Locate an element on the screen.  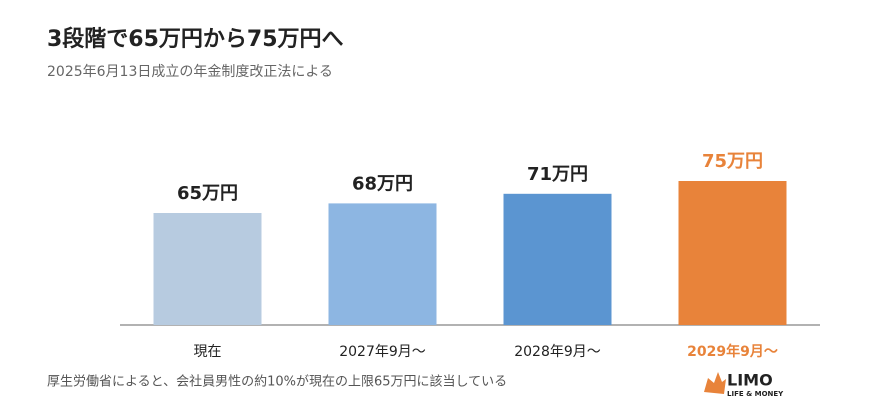
x-tick-label: 2027年9月～ is located at coordinates (382, 352).